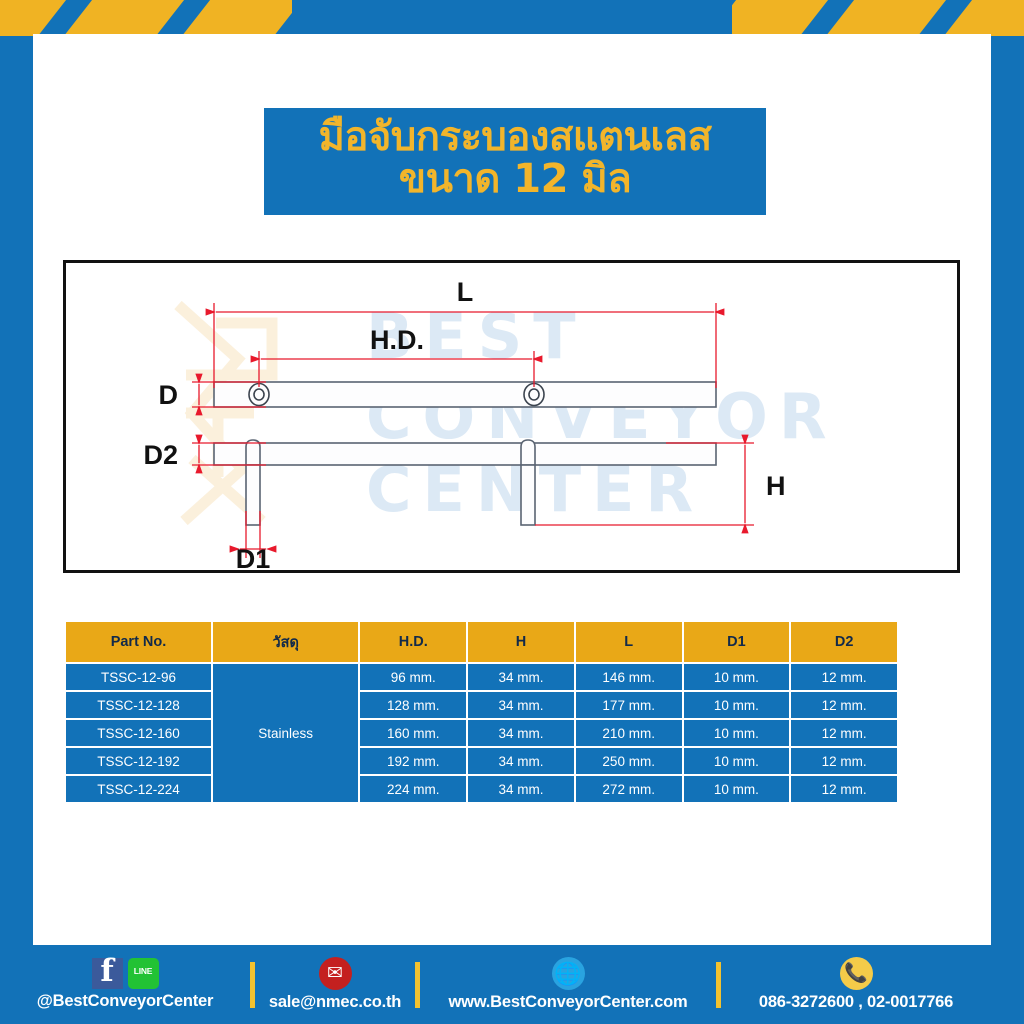 This screenshot has height=1024, width=1024. I want to click on label-d1: D1, so click(253, 557).